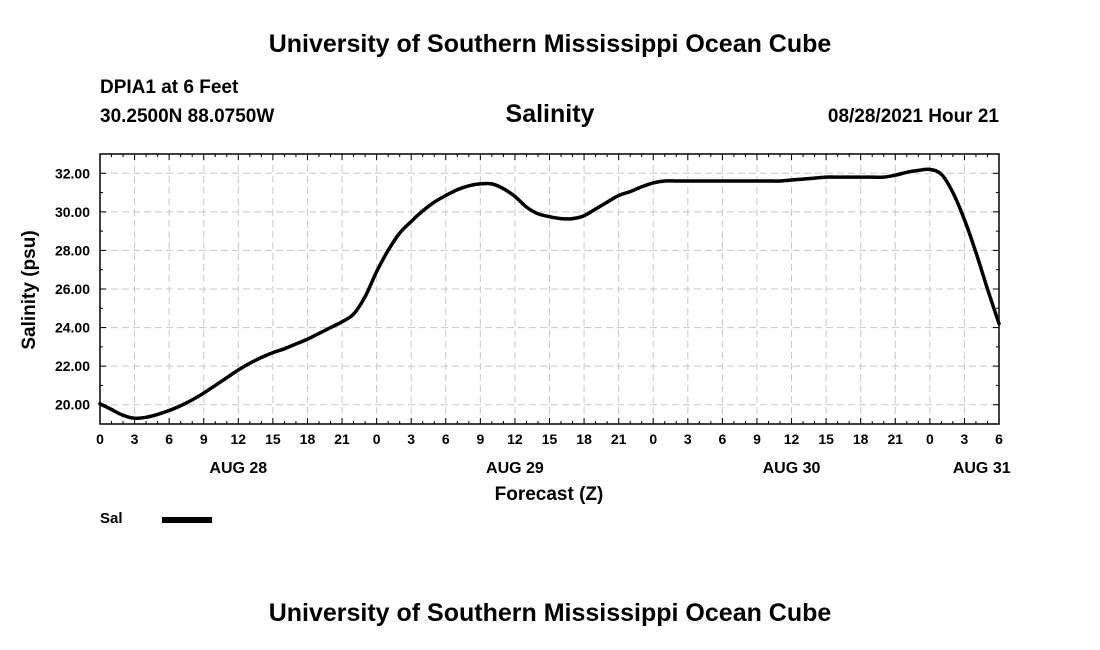 The width and height of the screenshot is (1100, 650). Describe the element at coordinates (169, 87) in the screenshot. I see `station-name: DPIA1 at 6 Feet` at that location.